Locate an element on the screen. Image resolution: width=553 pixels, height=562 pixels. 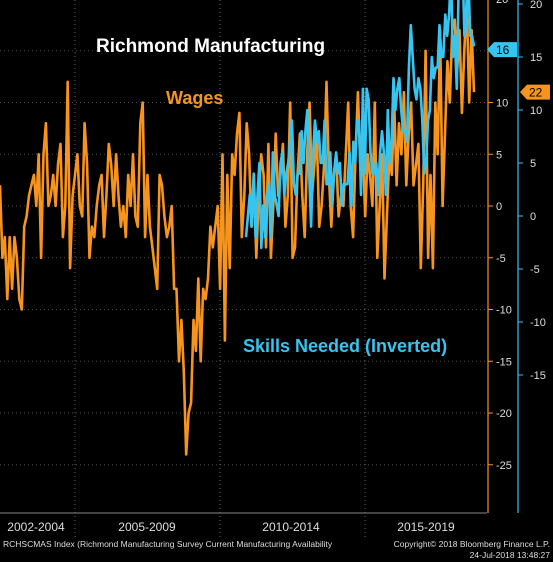
right-tick-label: 5 is located at coordinates (533, 164).